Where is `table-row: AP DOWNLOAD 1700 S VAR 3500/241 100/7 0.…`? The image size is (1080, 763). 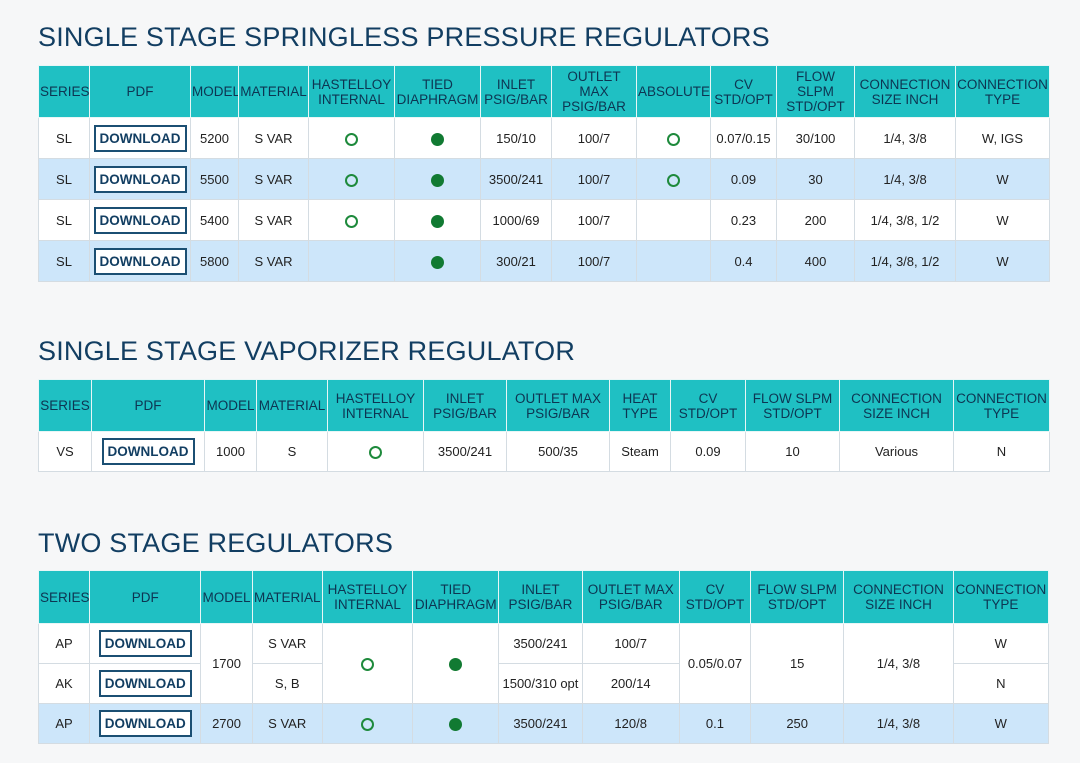 table-row: AP DOWNLOAD 1700 S VAR 3500/241 100/7 0.… is located at coordinates (543, 663).